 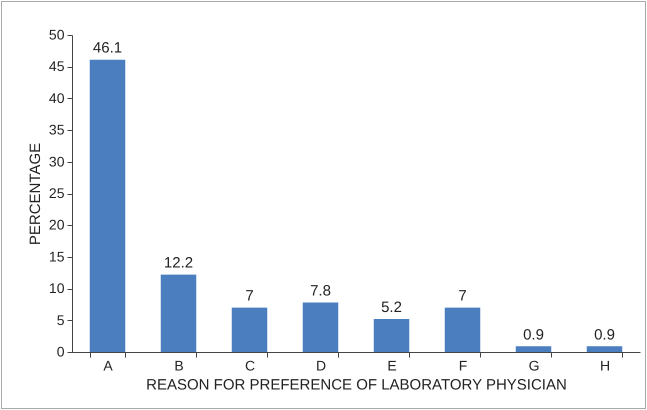 I want to click on y-tick-label: 15, so click(x=56, y=256).